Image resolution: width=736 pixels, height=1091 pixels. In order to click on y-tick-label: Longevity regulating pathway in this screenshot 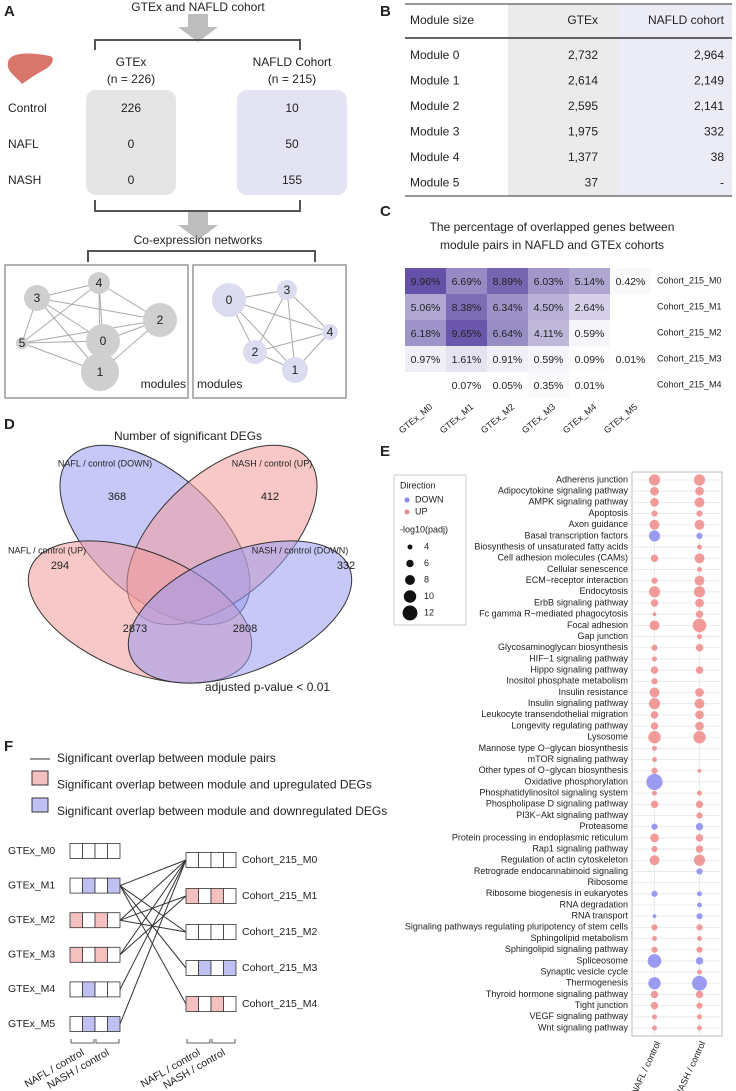, I will do `click(569, 725)`.